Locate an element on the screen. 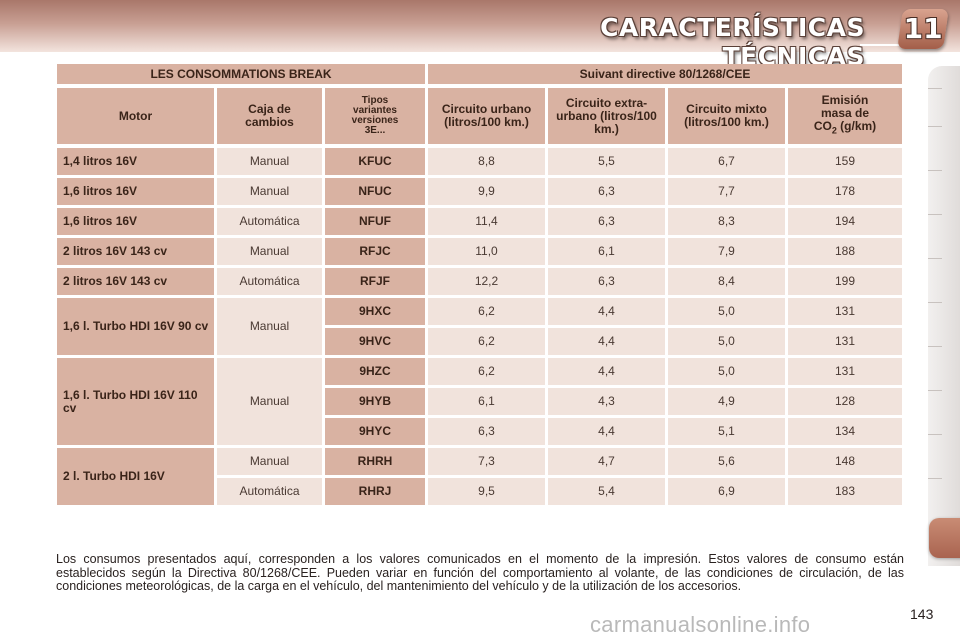  row-value-urbano: 11,0 is located at coordinates (486, 251).